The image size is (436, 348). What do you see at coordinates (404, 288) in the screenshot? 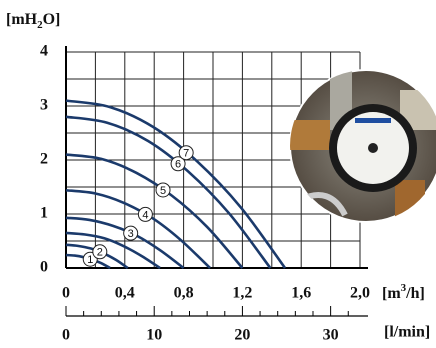
I see `x-label-sup: 3` at bounding box center [404, 288].